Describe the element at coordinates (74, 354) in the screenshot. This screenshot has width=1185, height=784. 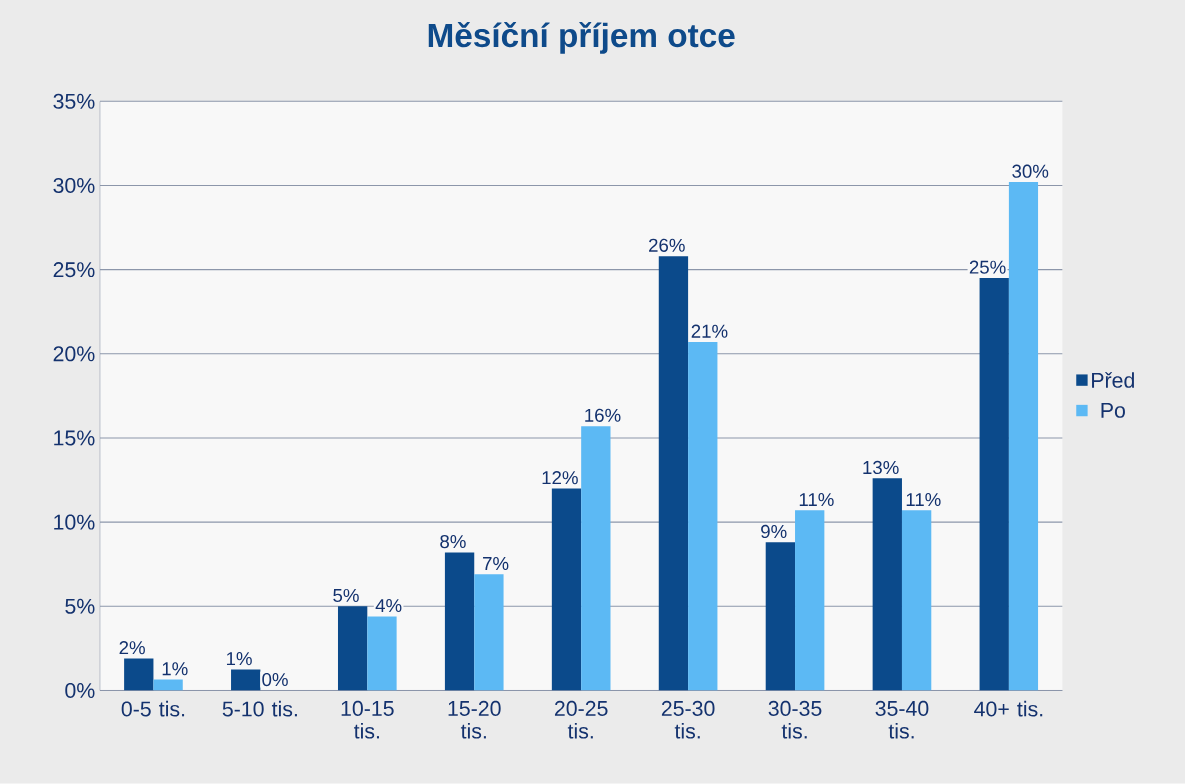
I see `y-tick-label: 20%` at that location.